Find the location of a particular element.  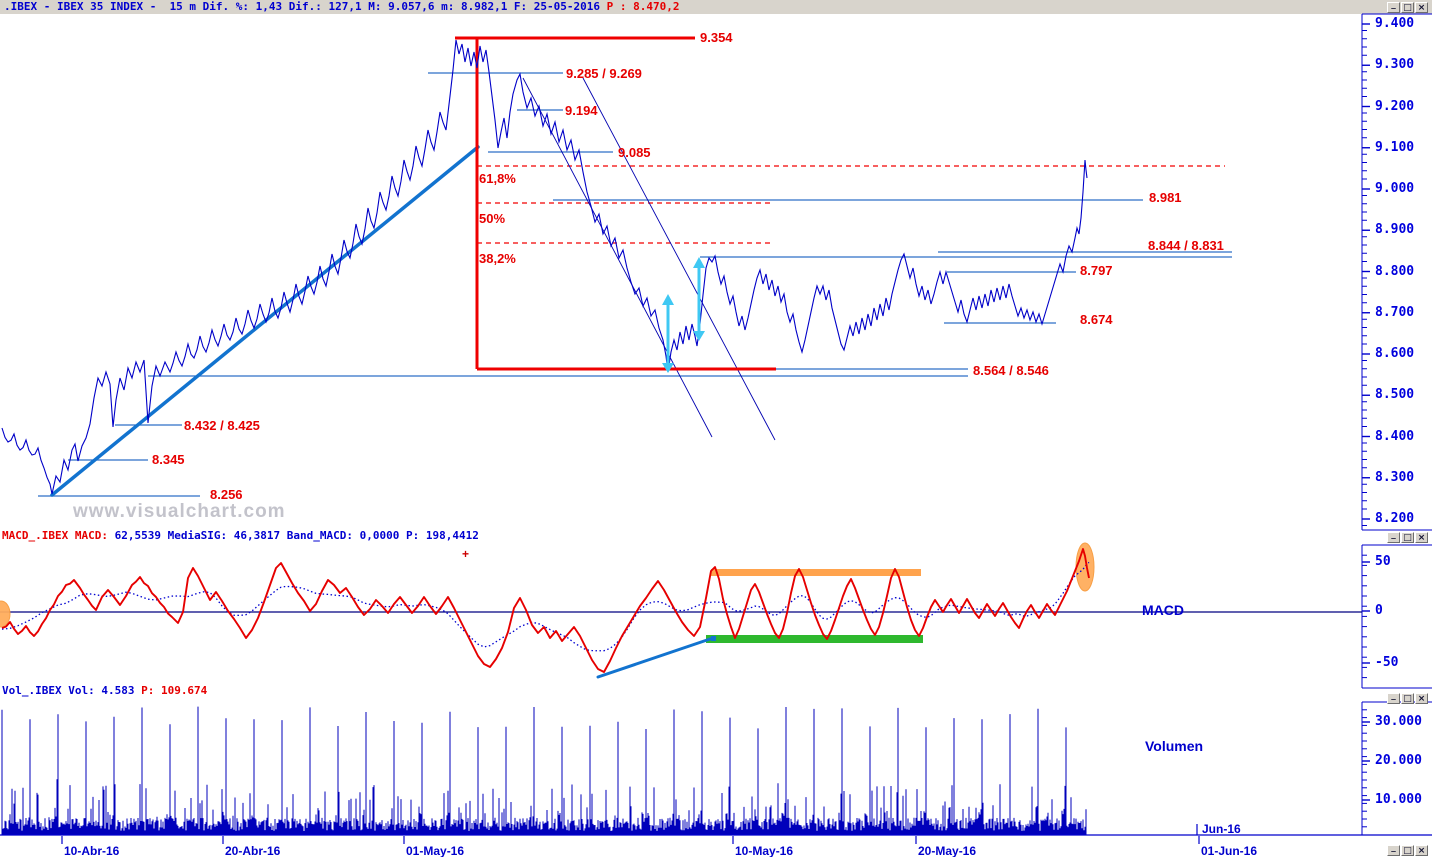

volume-axis-label: 30.000 is located at coordinates (1398, 721).